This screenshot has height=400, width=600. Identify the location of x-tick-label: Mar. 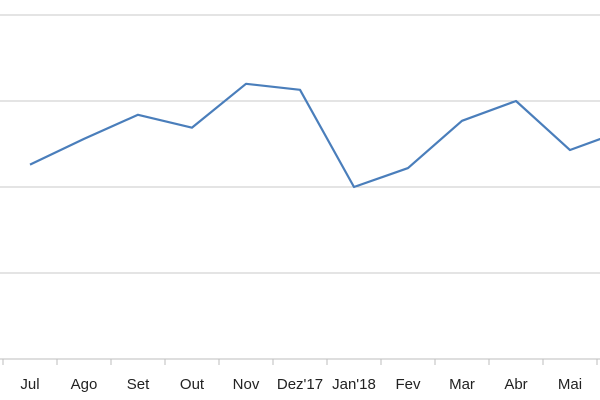
(462, 384).